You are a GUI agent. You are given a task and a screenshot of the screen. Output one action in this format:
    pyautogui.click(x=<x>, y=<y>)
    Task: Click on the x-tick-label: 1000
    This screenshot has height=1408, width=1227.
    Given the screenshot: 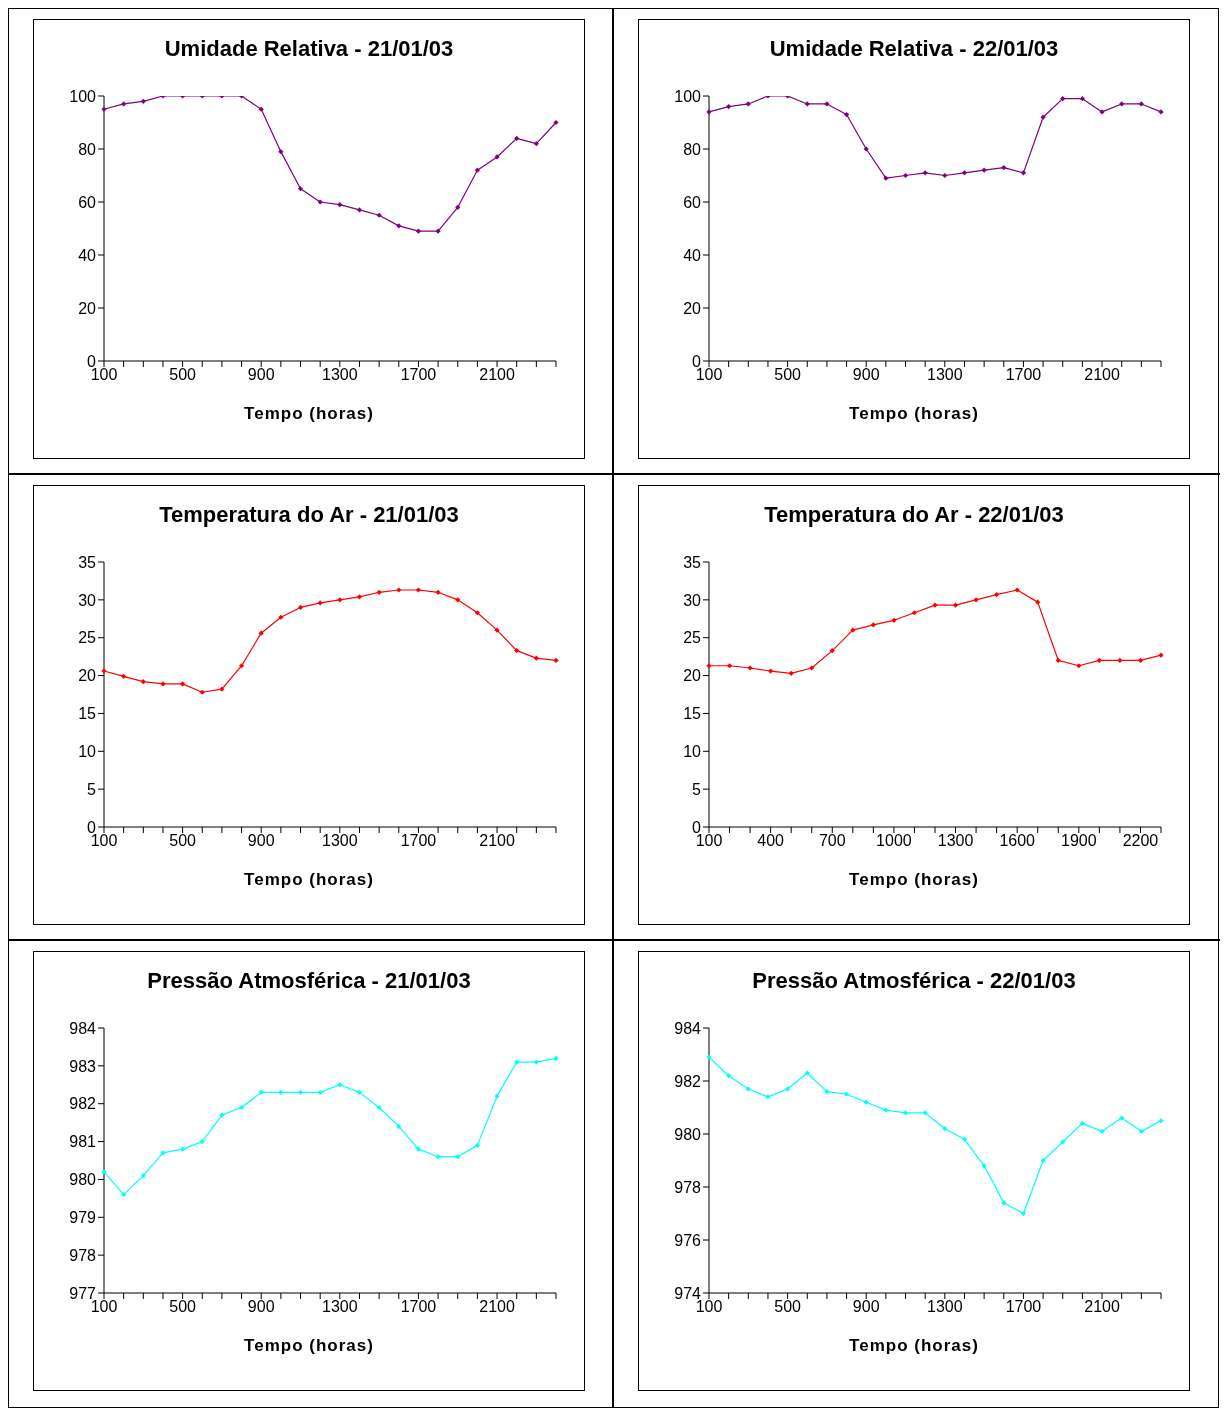 What is the action you would take?
    pyautogui.click(x=894, y=841)
    